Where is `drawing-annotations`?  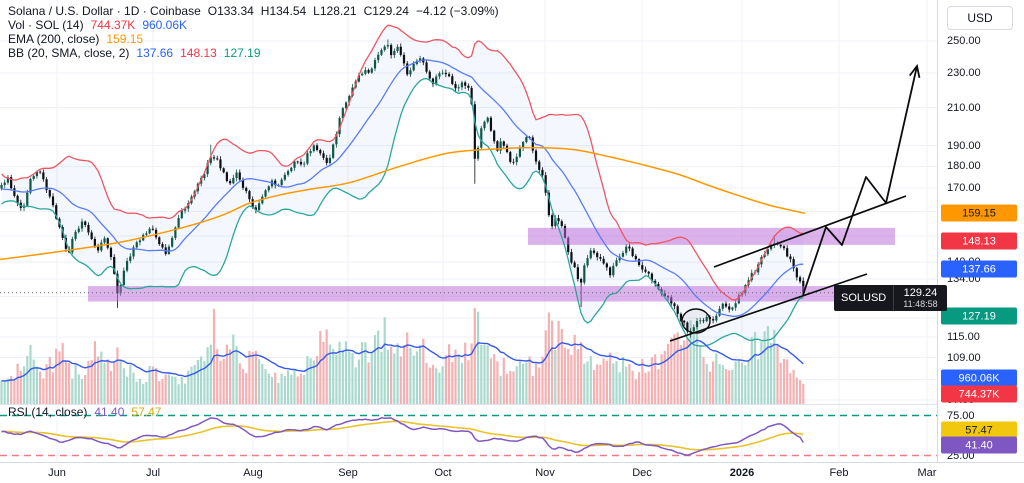
drawing-annotations is located at coordinates (795, 202).